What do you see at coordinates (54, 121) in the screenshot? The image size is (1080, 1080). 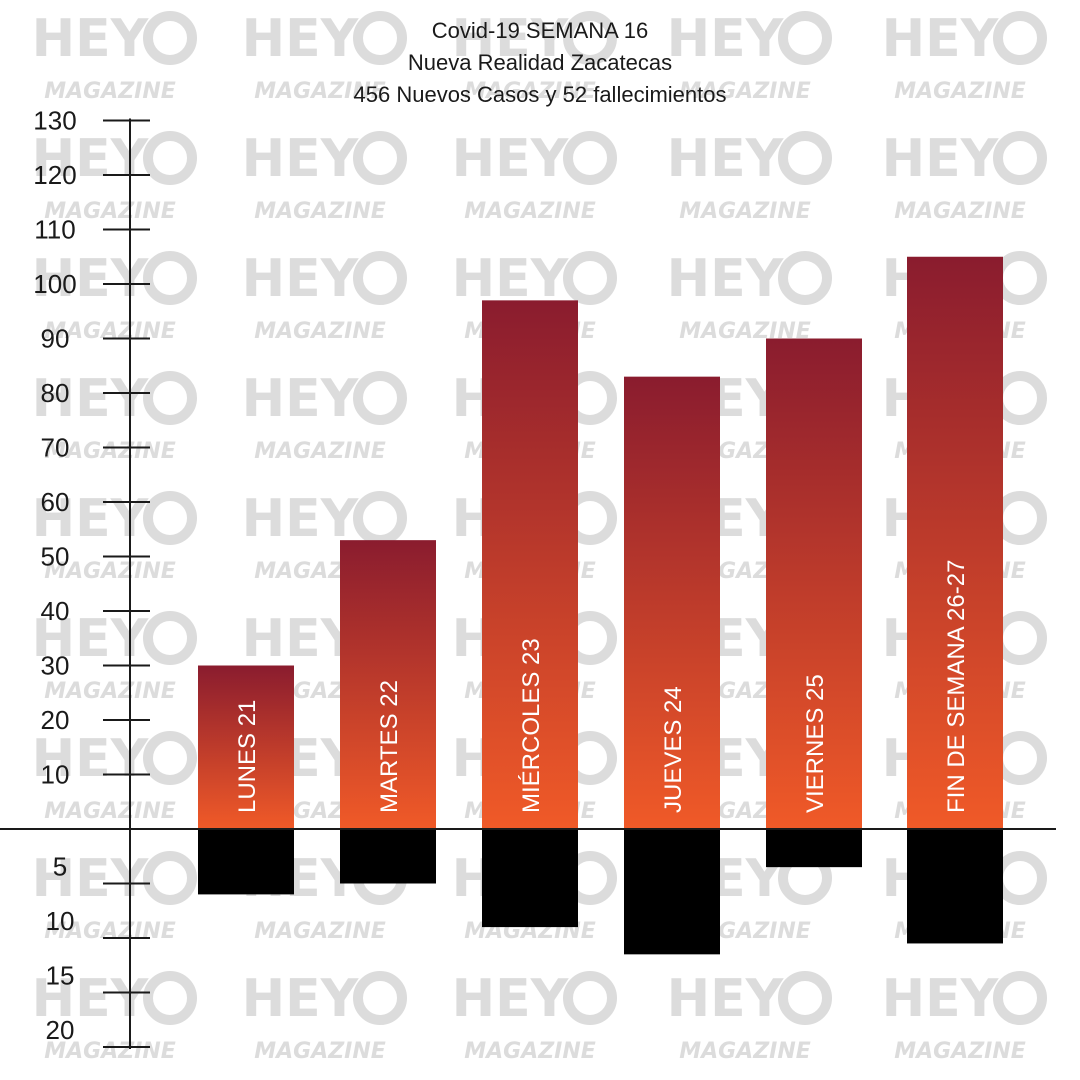 I see `y-tick-label: 130` at bounding box center [54, 121].